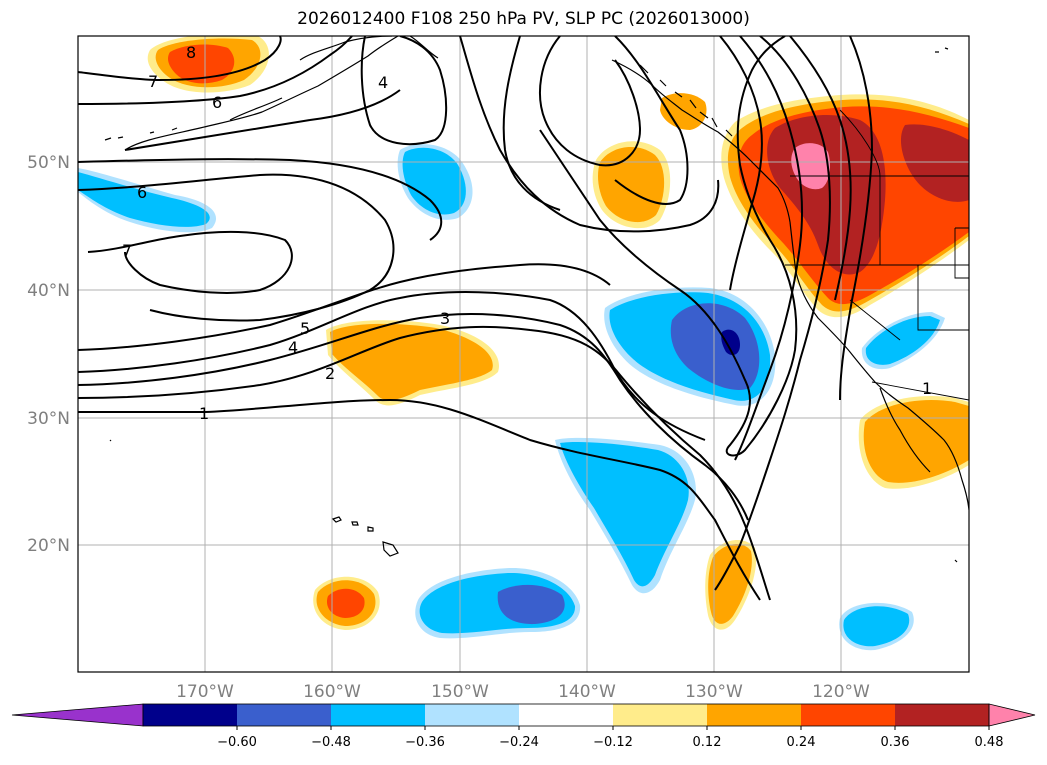 The image size is (1047, 765). I want to click on pv-anomaly-mexico, so click(913, 442).